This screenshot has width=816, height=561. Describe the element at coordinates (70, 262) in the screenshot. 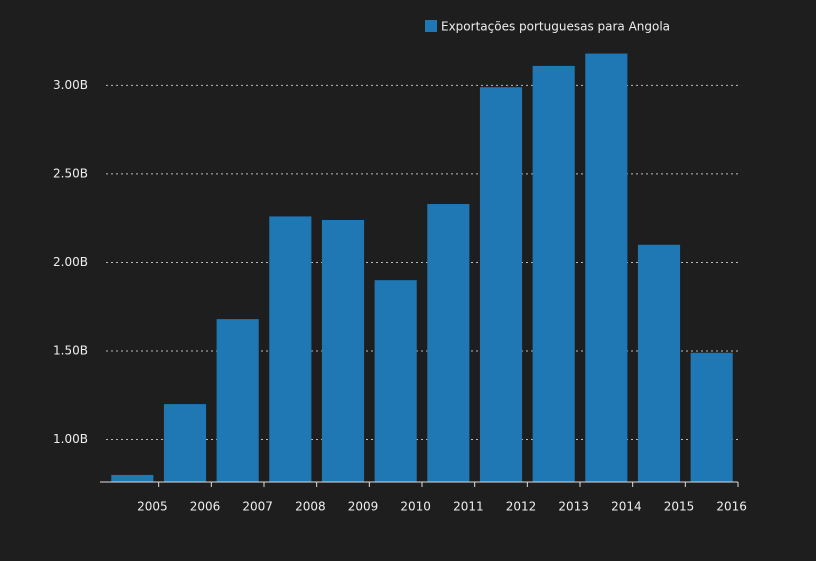

I see `y-tick-label: 2.00B` at that location.